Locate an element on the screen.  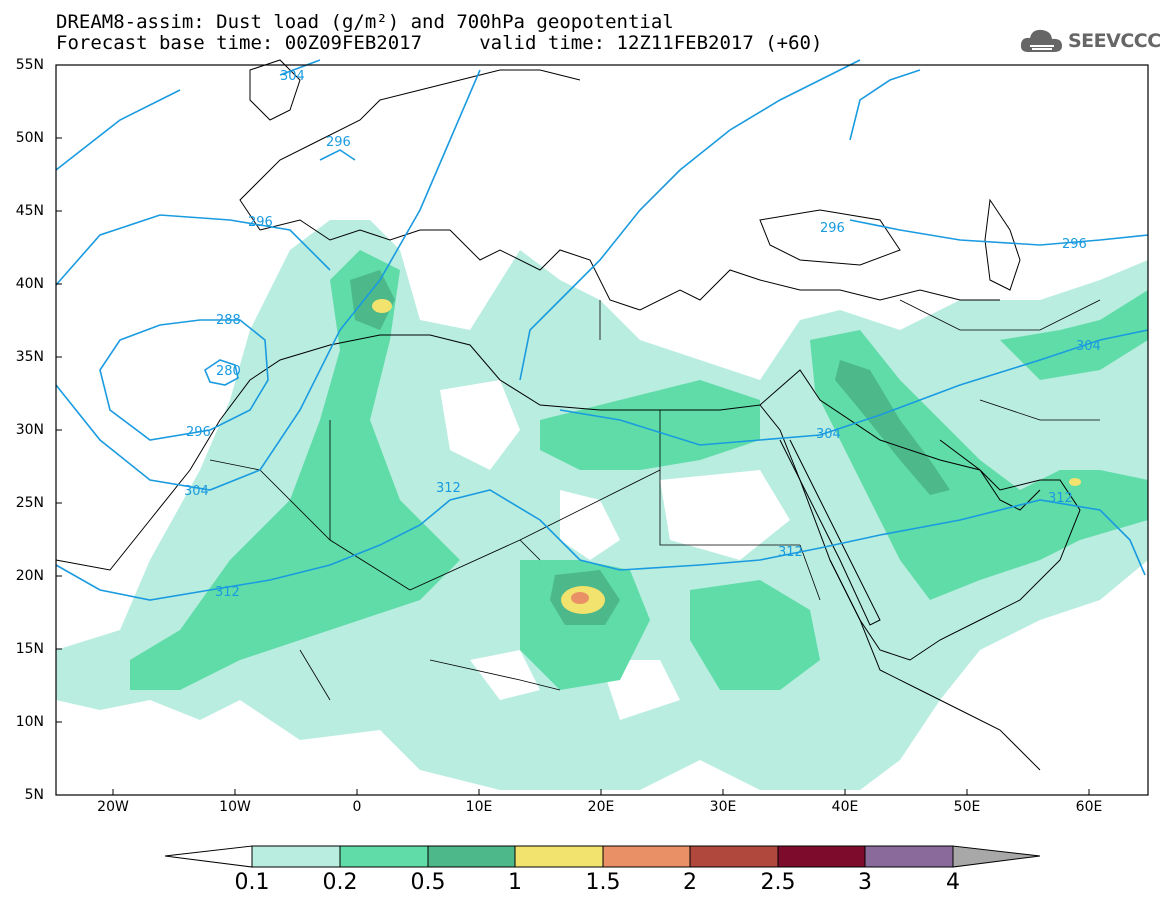
lon-label: 40E is located at coordinates (845, 807).